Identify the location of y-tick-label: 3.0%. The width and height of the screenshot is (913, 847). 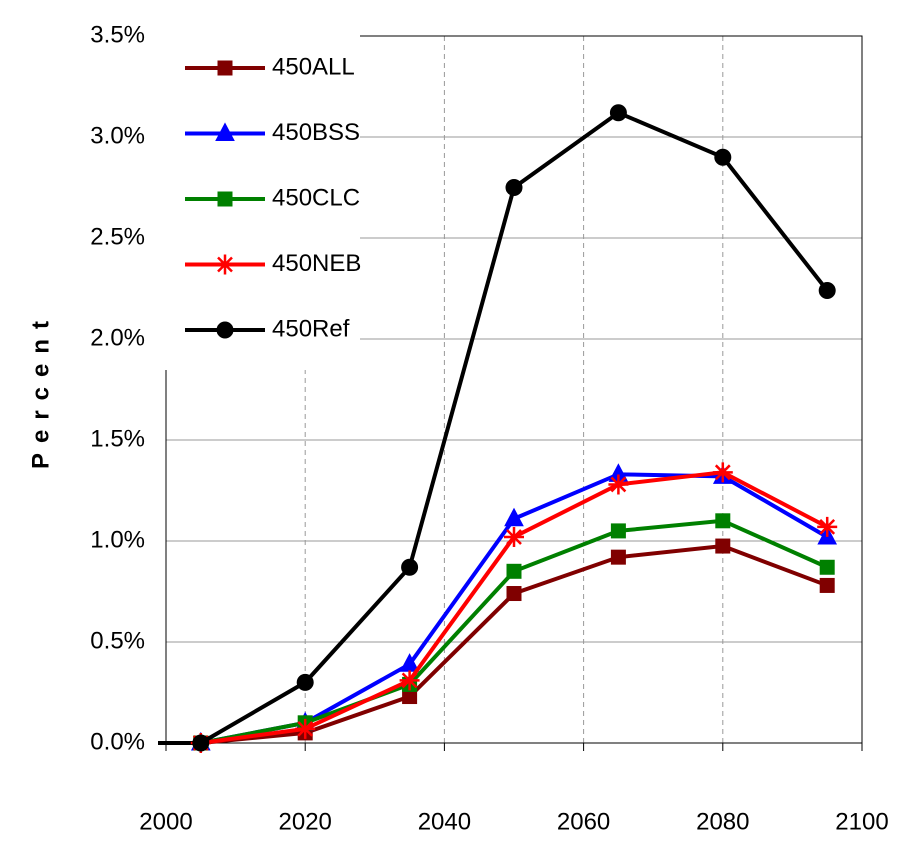
(117, 135).